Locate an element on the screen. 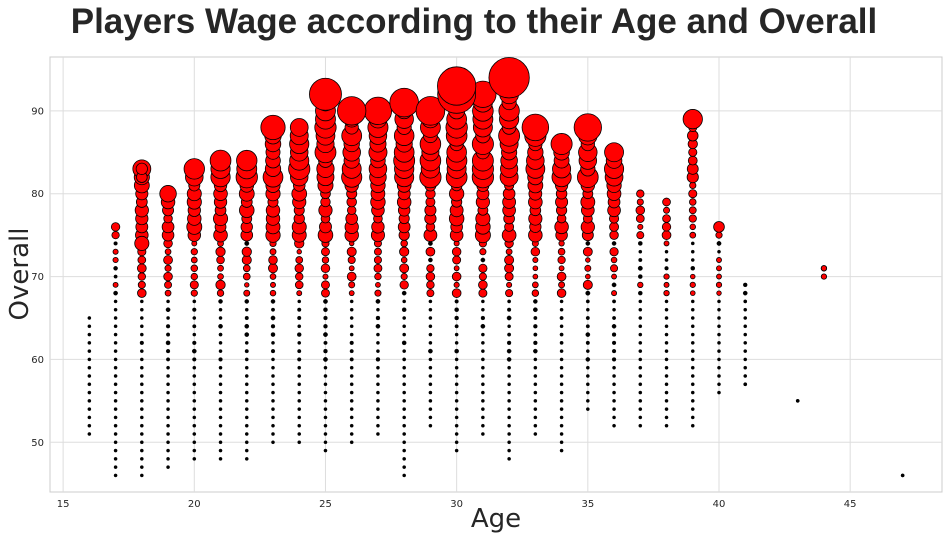  y-tick-label: 80 is located at coordinates (37, 194).